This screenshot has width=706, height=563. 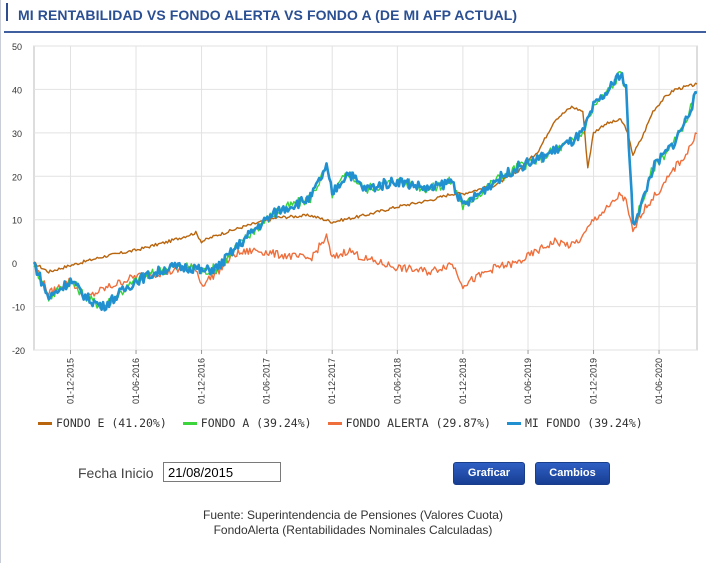 What do you see at coordinates (202, 381) in the screenshot?
I see `x-tick-label: 01-12-2016` at bounding box center [202, 381].